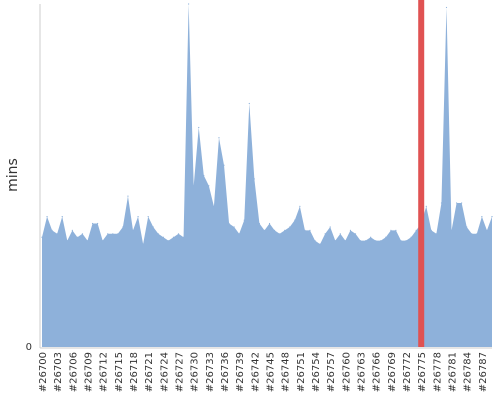 The height and width of the screenshot is (404, 500). I want to click on x-tick-label: #26700, so click(43, 372).